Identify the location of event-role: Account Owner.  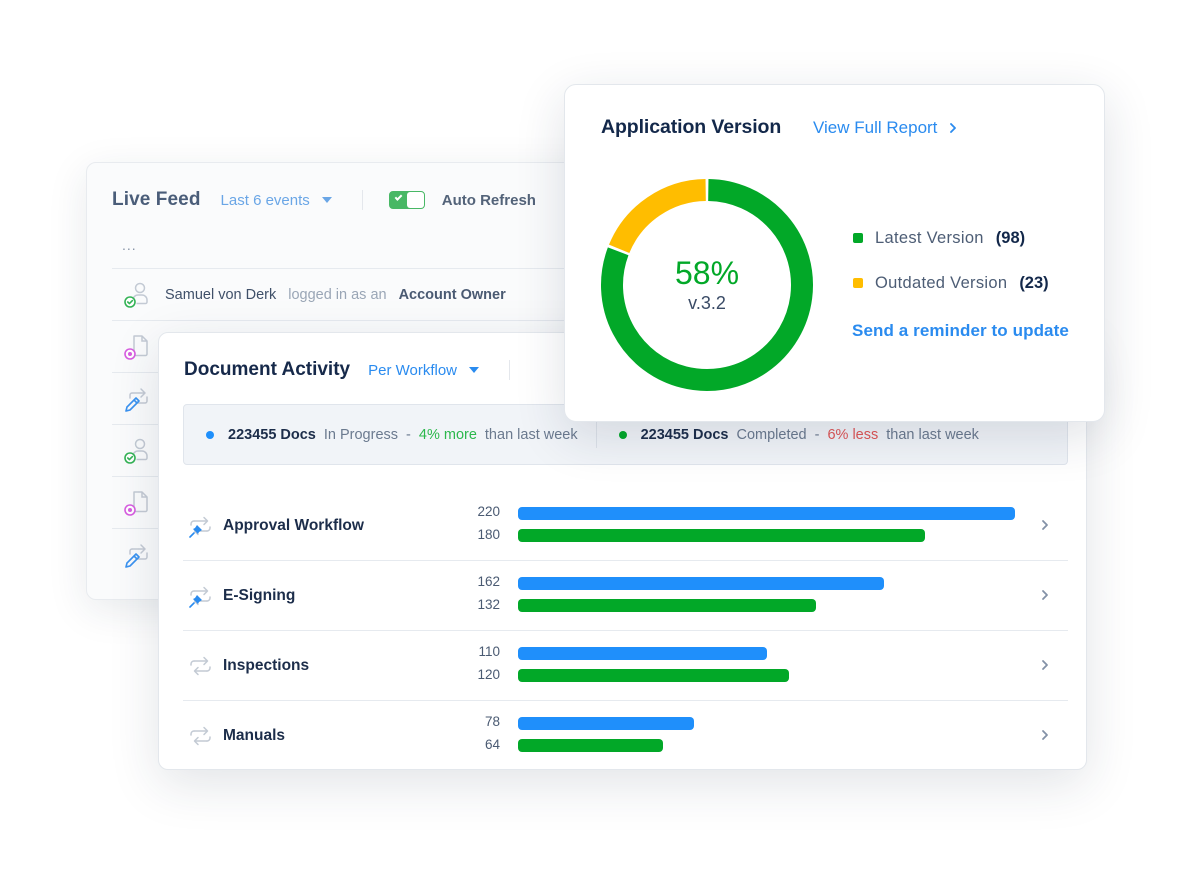
(452, 294).